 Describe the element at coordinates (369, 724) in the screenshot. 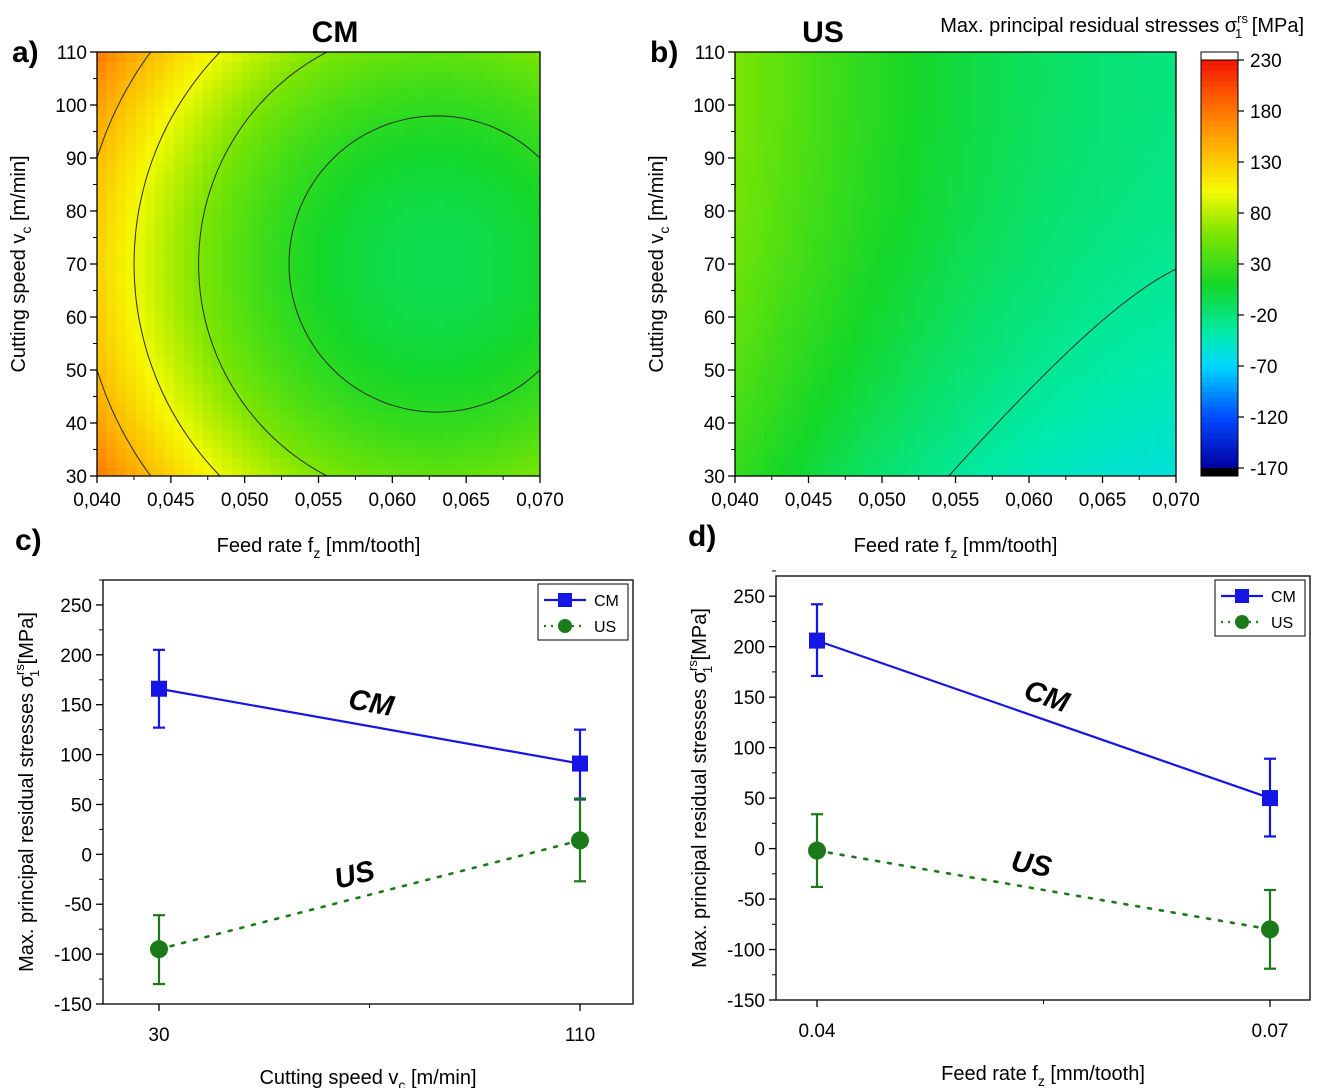

I see `series-cm` at that location.